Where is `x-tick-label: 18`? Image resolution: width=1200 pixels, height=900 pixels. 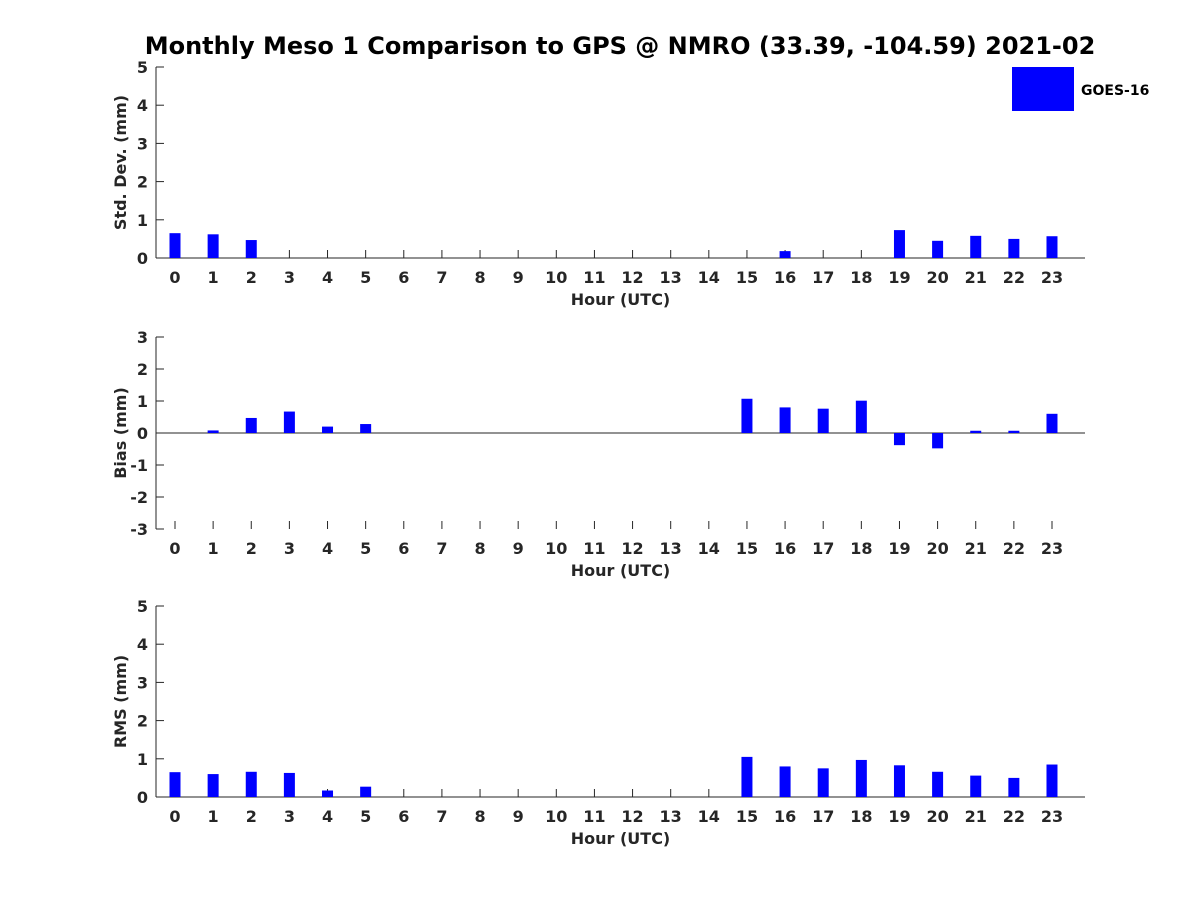
x-tick-label: 18 is located at coordinates (861, 816).